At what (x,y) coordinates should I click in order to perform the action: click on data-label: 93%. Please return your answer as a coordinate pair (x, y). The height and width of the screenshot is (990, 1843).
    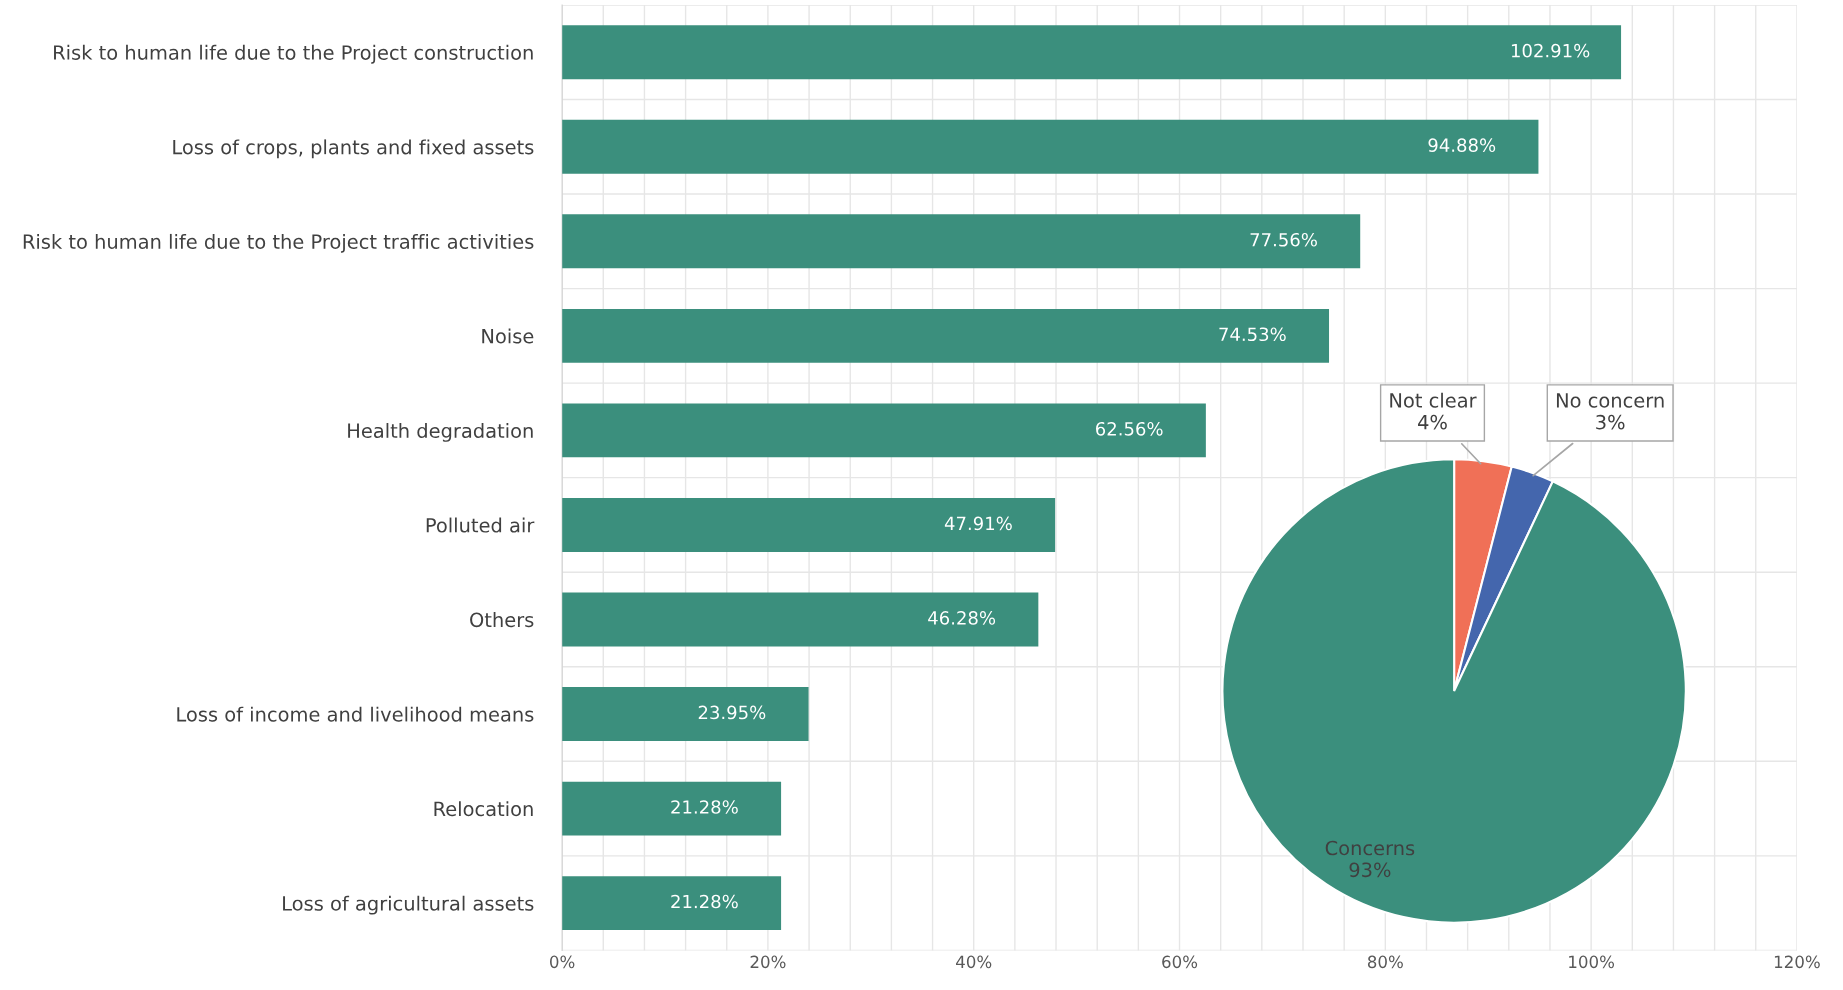
    Looking at the image, I should click on (1370, 870).